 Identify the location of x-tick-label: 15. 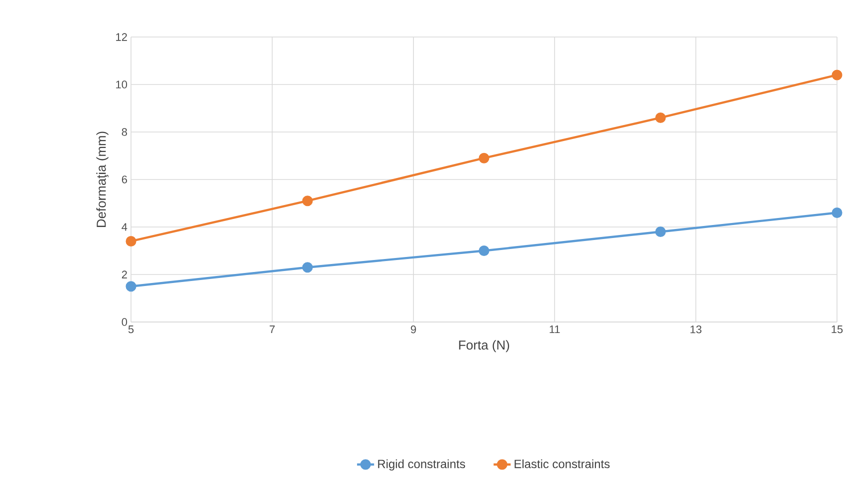
(837, 330).